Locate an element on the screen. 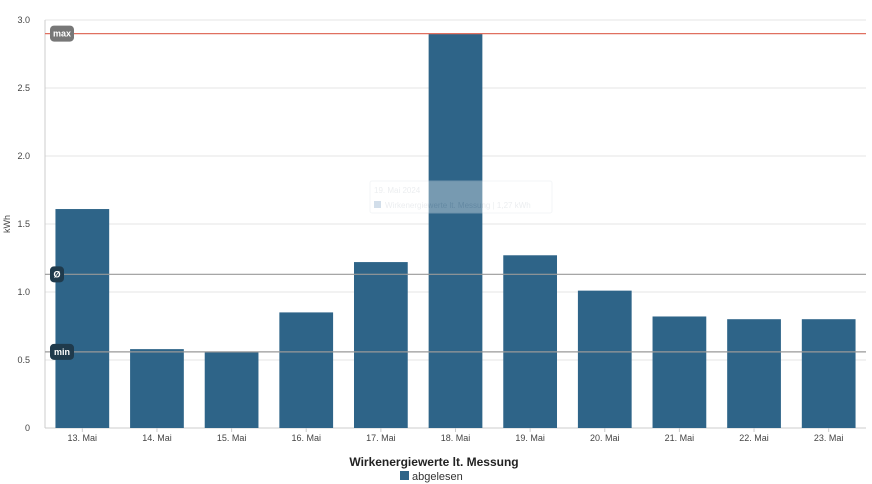 The width and height of the screenshot is (872, 484). x-tick-label: 14. Mai is located at coordinates (157, 438).